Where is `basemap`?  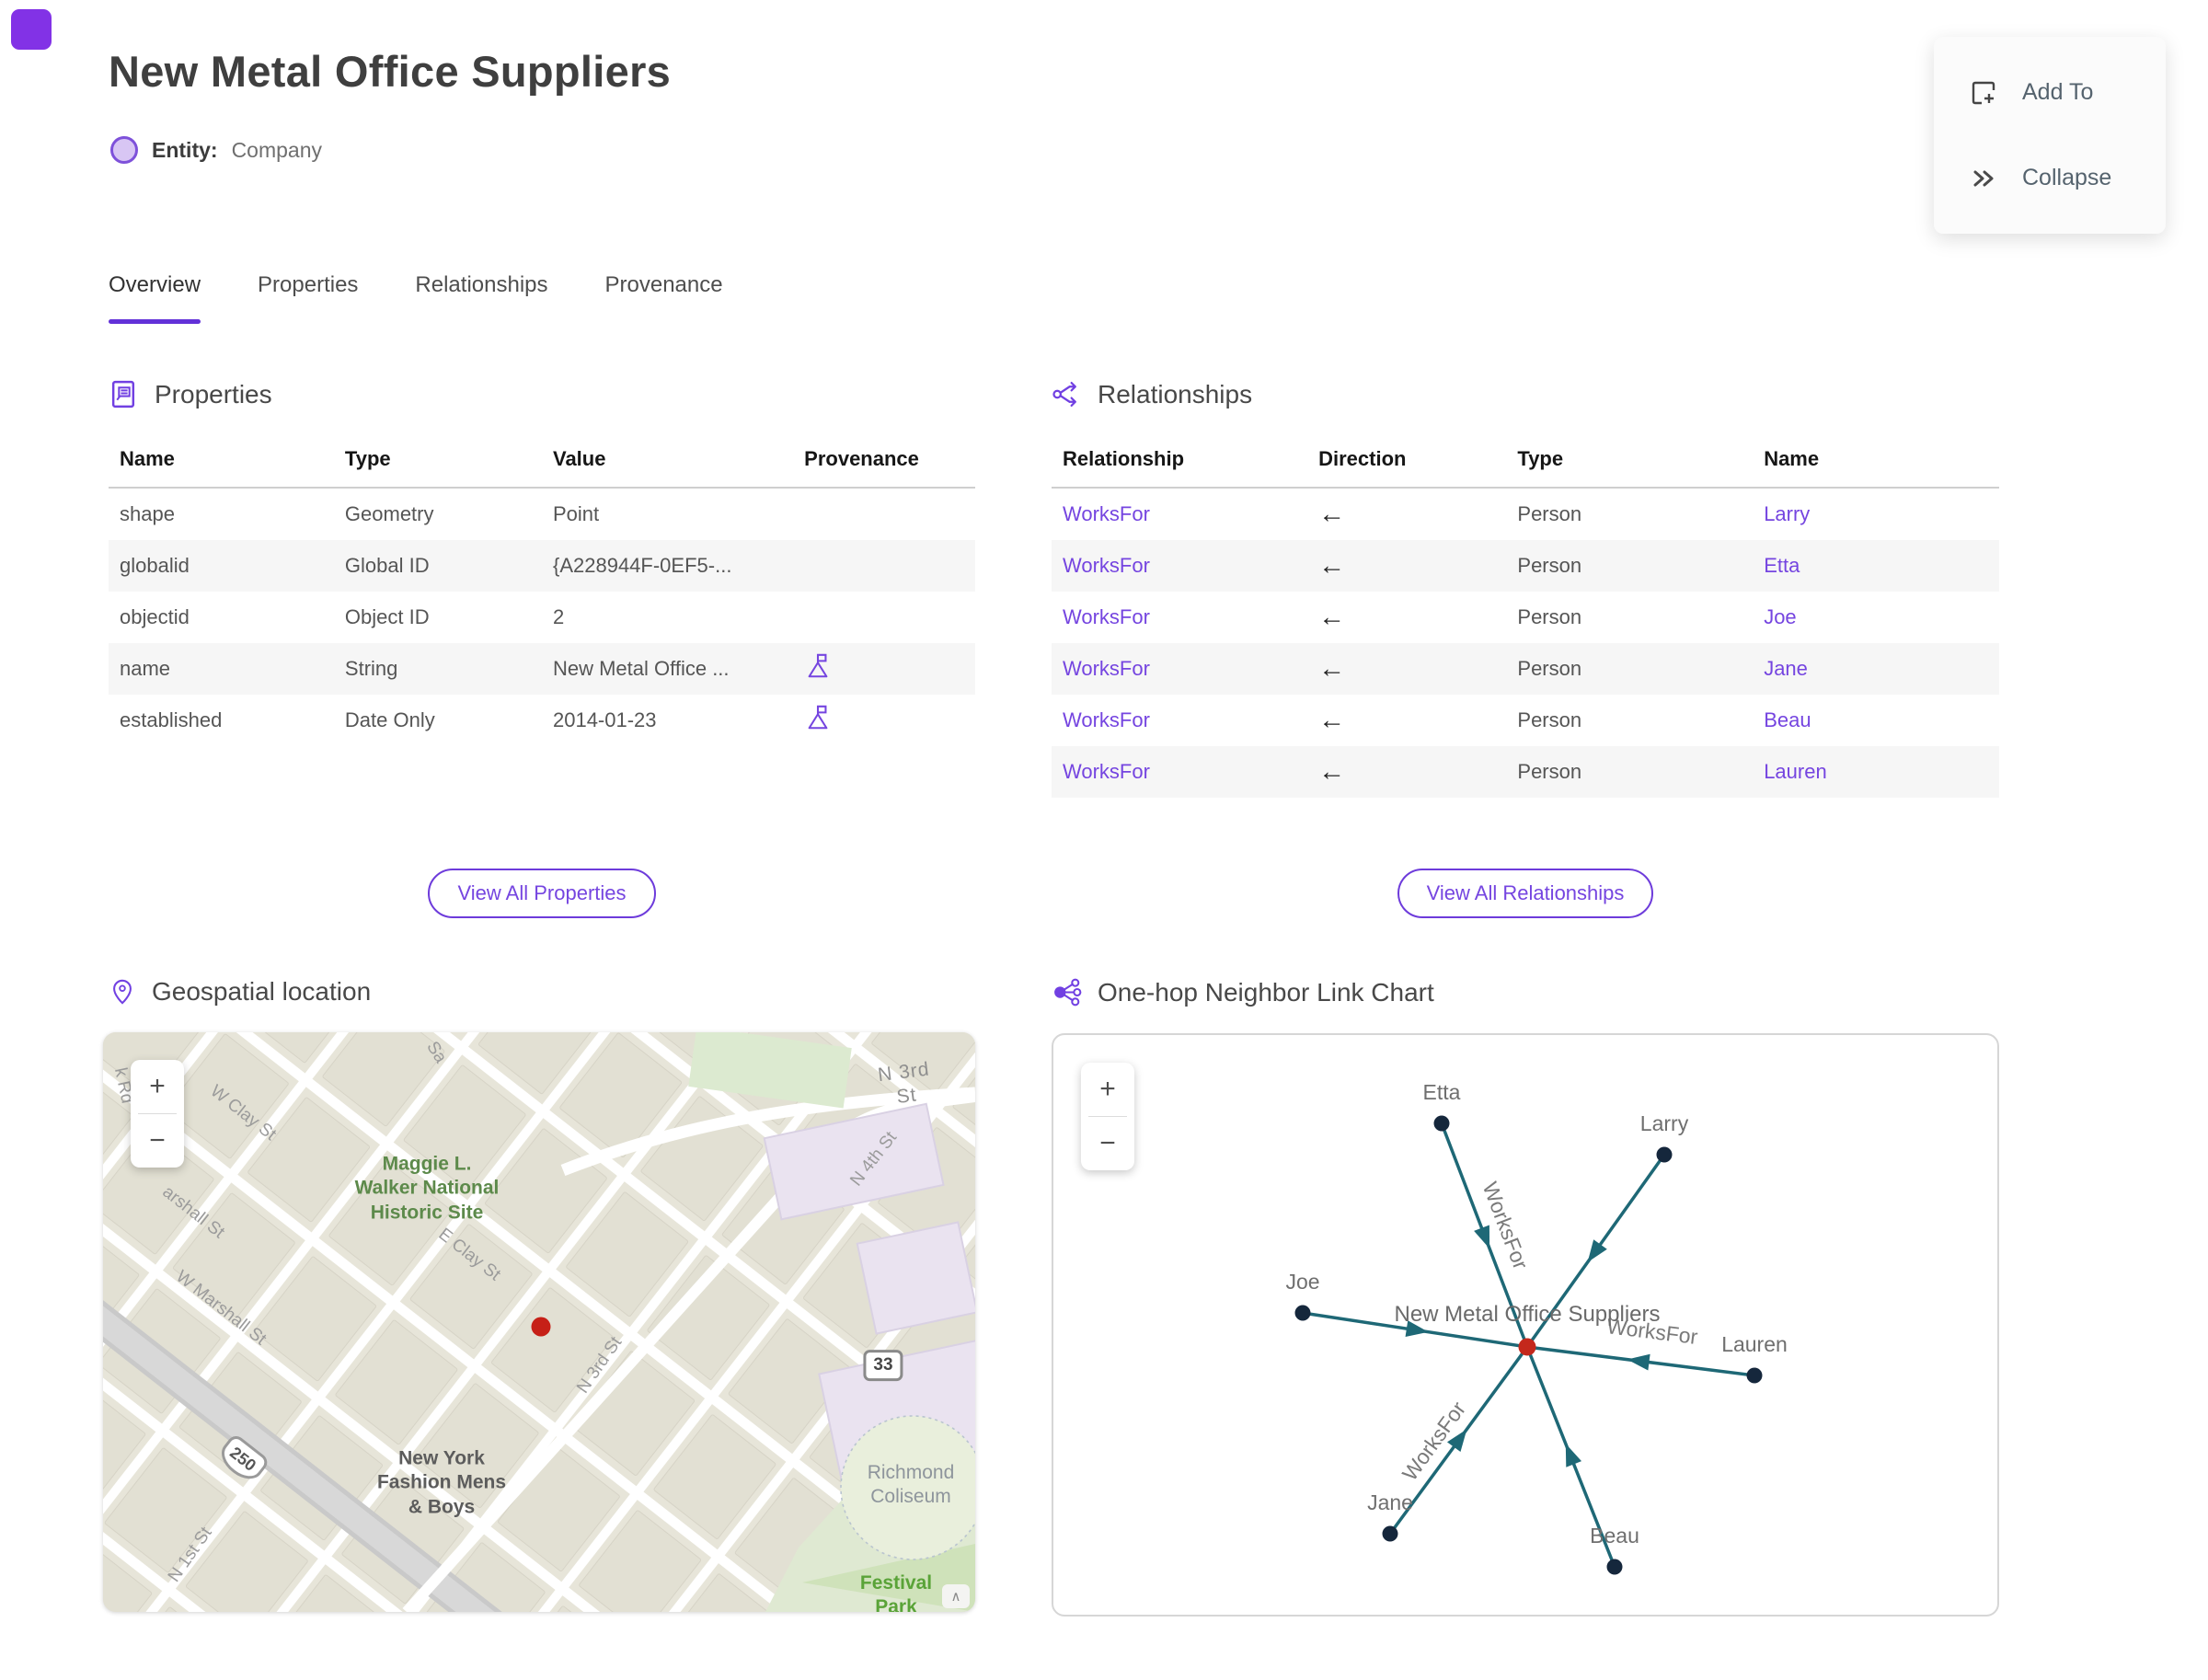
basemap is located at coordinates (539, 1322).